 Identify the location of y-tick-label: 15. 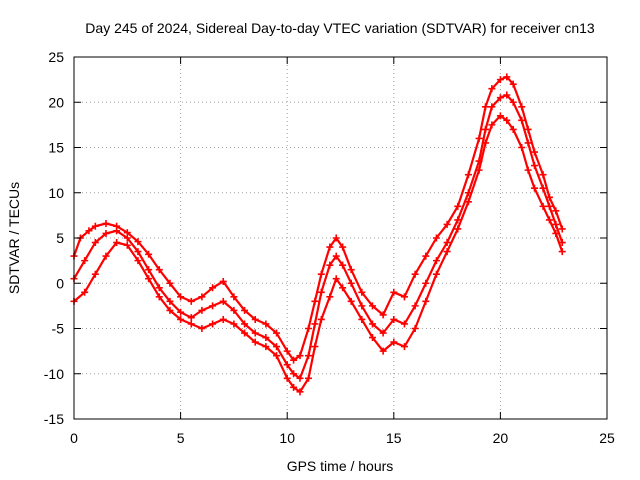
(56, 148).